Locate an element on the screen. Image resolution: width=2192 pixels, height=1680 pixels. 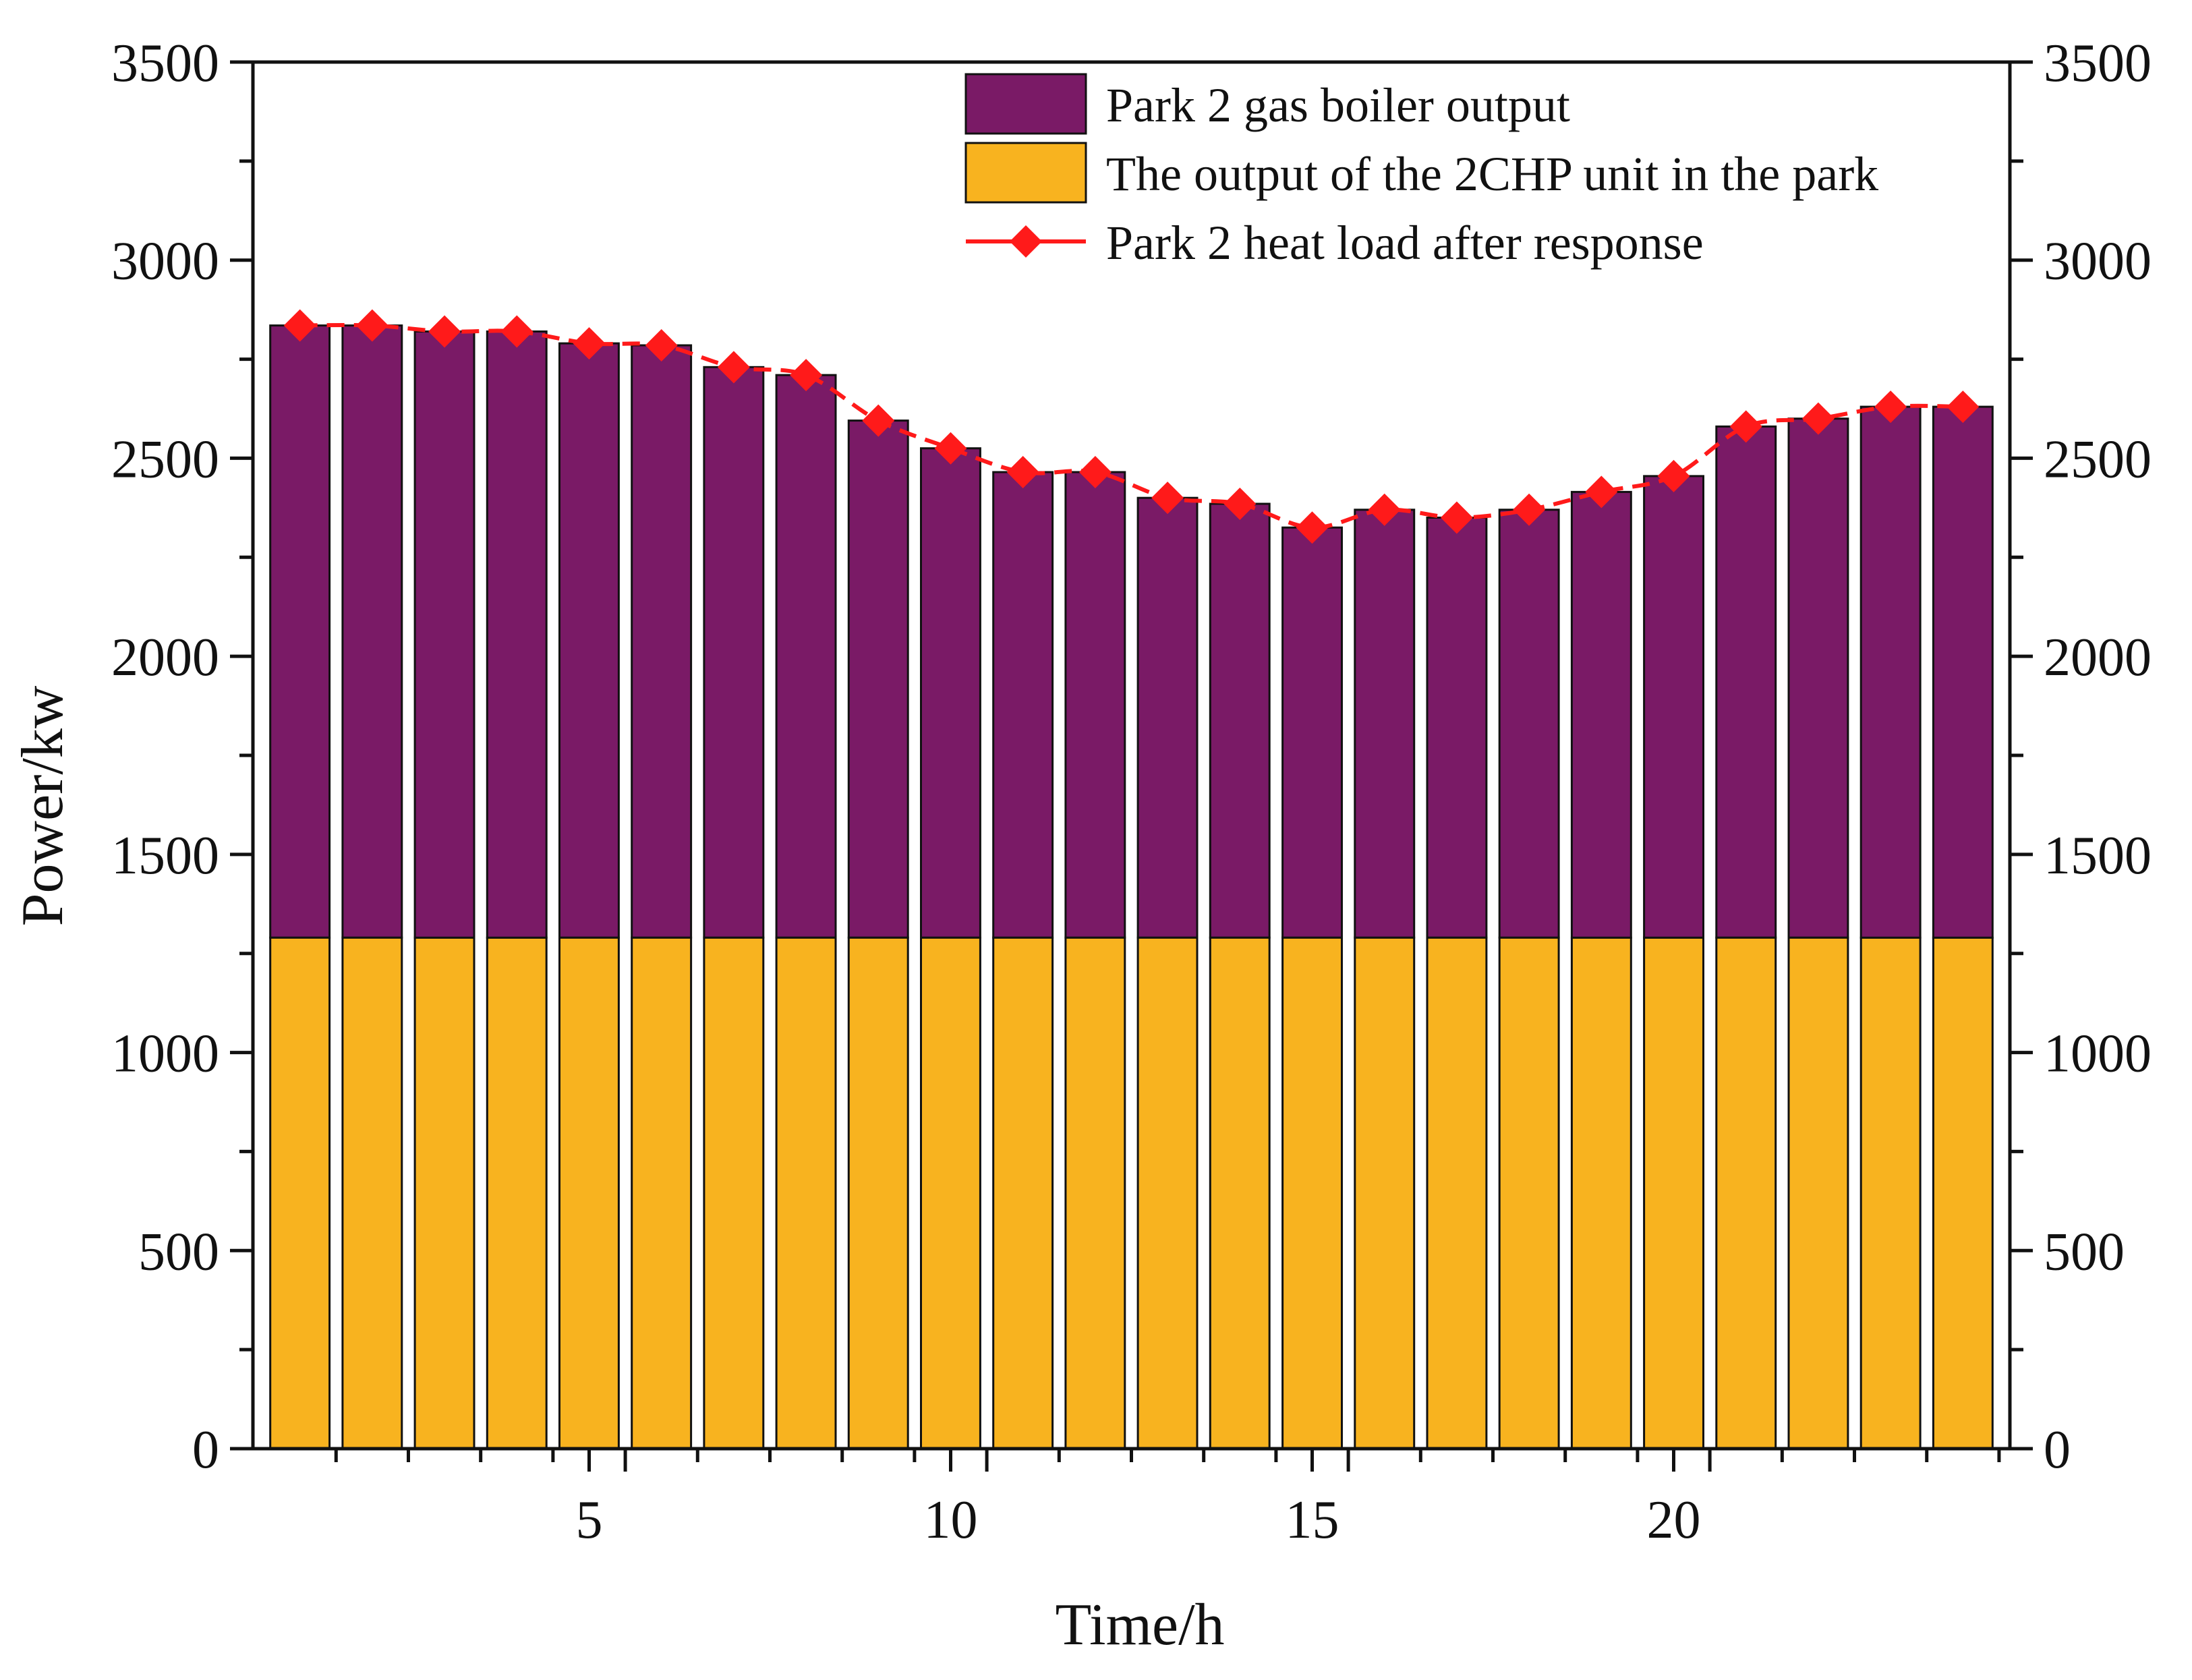
y2-tick-label: 500 is located at coordinates (2084, 1251).